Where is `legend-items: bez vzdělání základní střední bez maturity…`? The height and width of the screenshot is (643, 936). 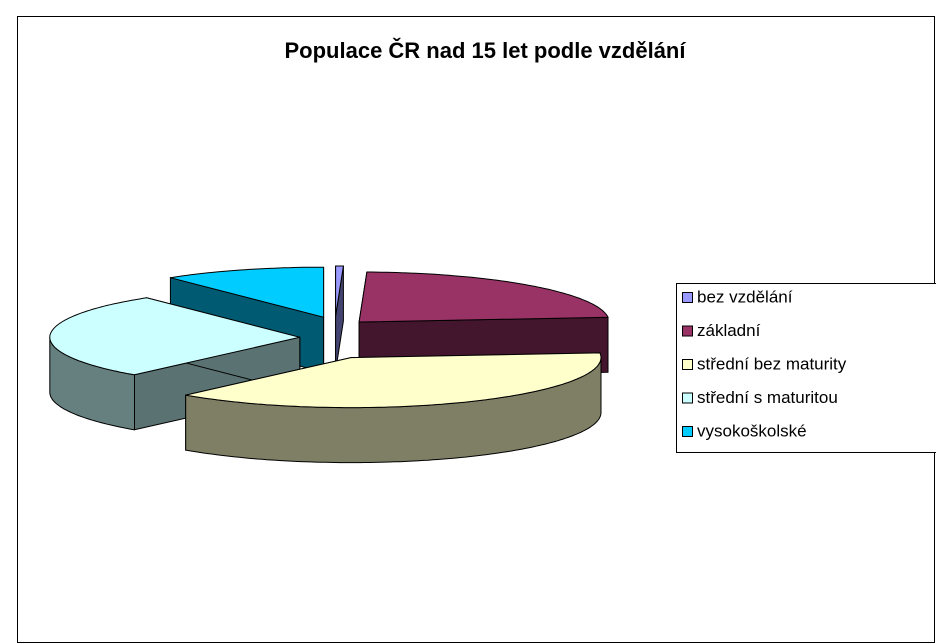 legend-items: bez vzdělání základní střední bez maturity… is located at coordinates (764, 363).